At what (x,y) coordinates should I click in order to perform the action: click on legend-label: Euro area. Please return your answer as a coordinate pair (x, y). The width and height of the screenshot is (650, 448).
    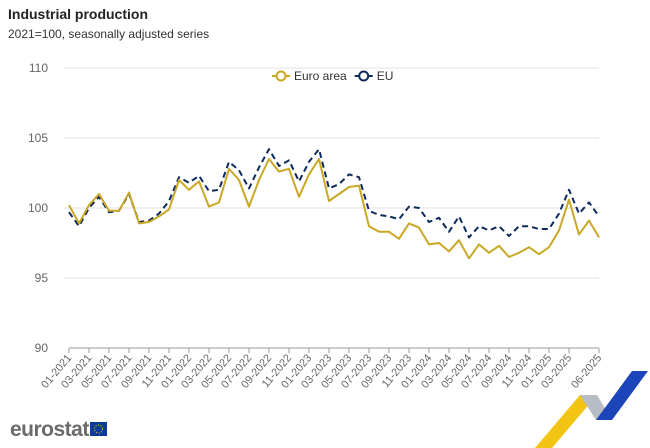
    Looking at the image, I should click on (320, 76).